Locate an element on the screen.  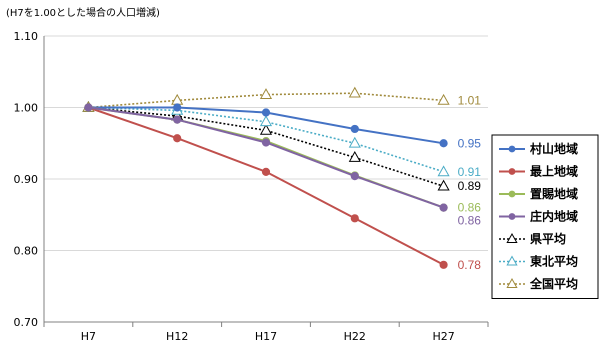
y-tick-label: 0.90 is located at coordinates (26, 179).